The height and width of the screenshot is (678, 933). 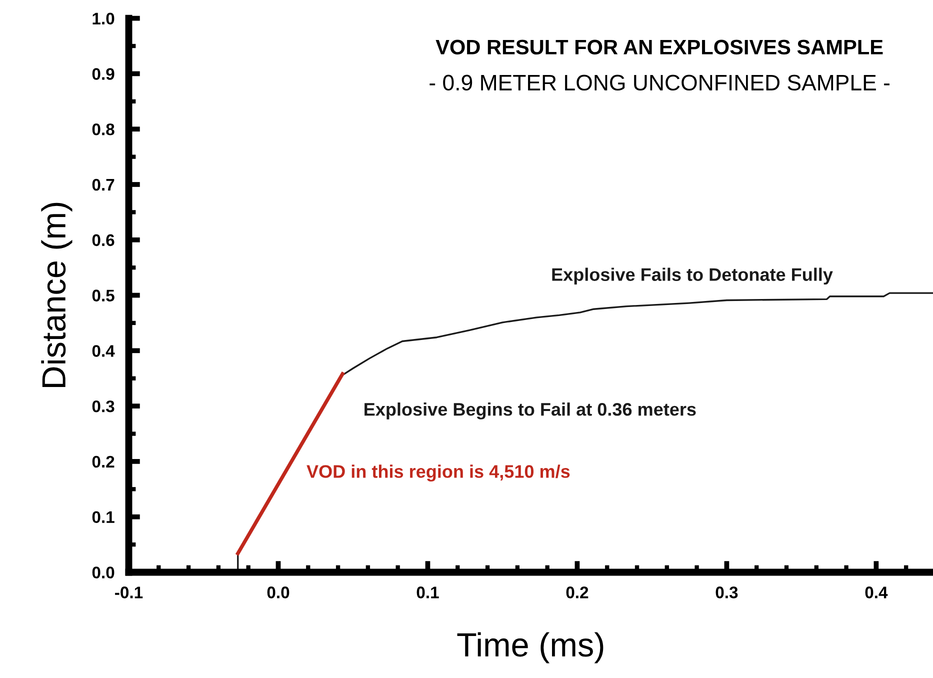 What do you see at coordinates (530, 411) in the screenshot?
I see `annotation: Explosive Begins to Fail at 0.36 meters` at bounding box center [530, 411].